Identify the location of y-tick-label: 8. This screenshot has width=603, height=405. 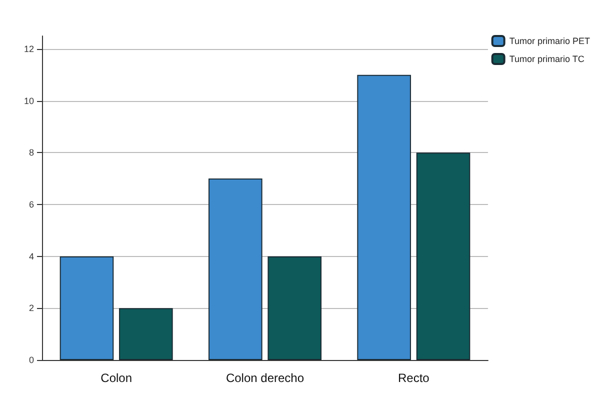
(31, 153).